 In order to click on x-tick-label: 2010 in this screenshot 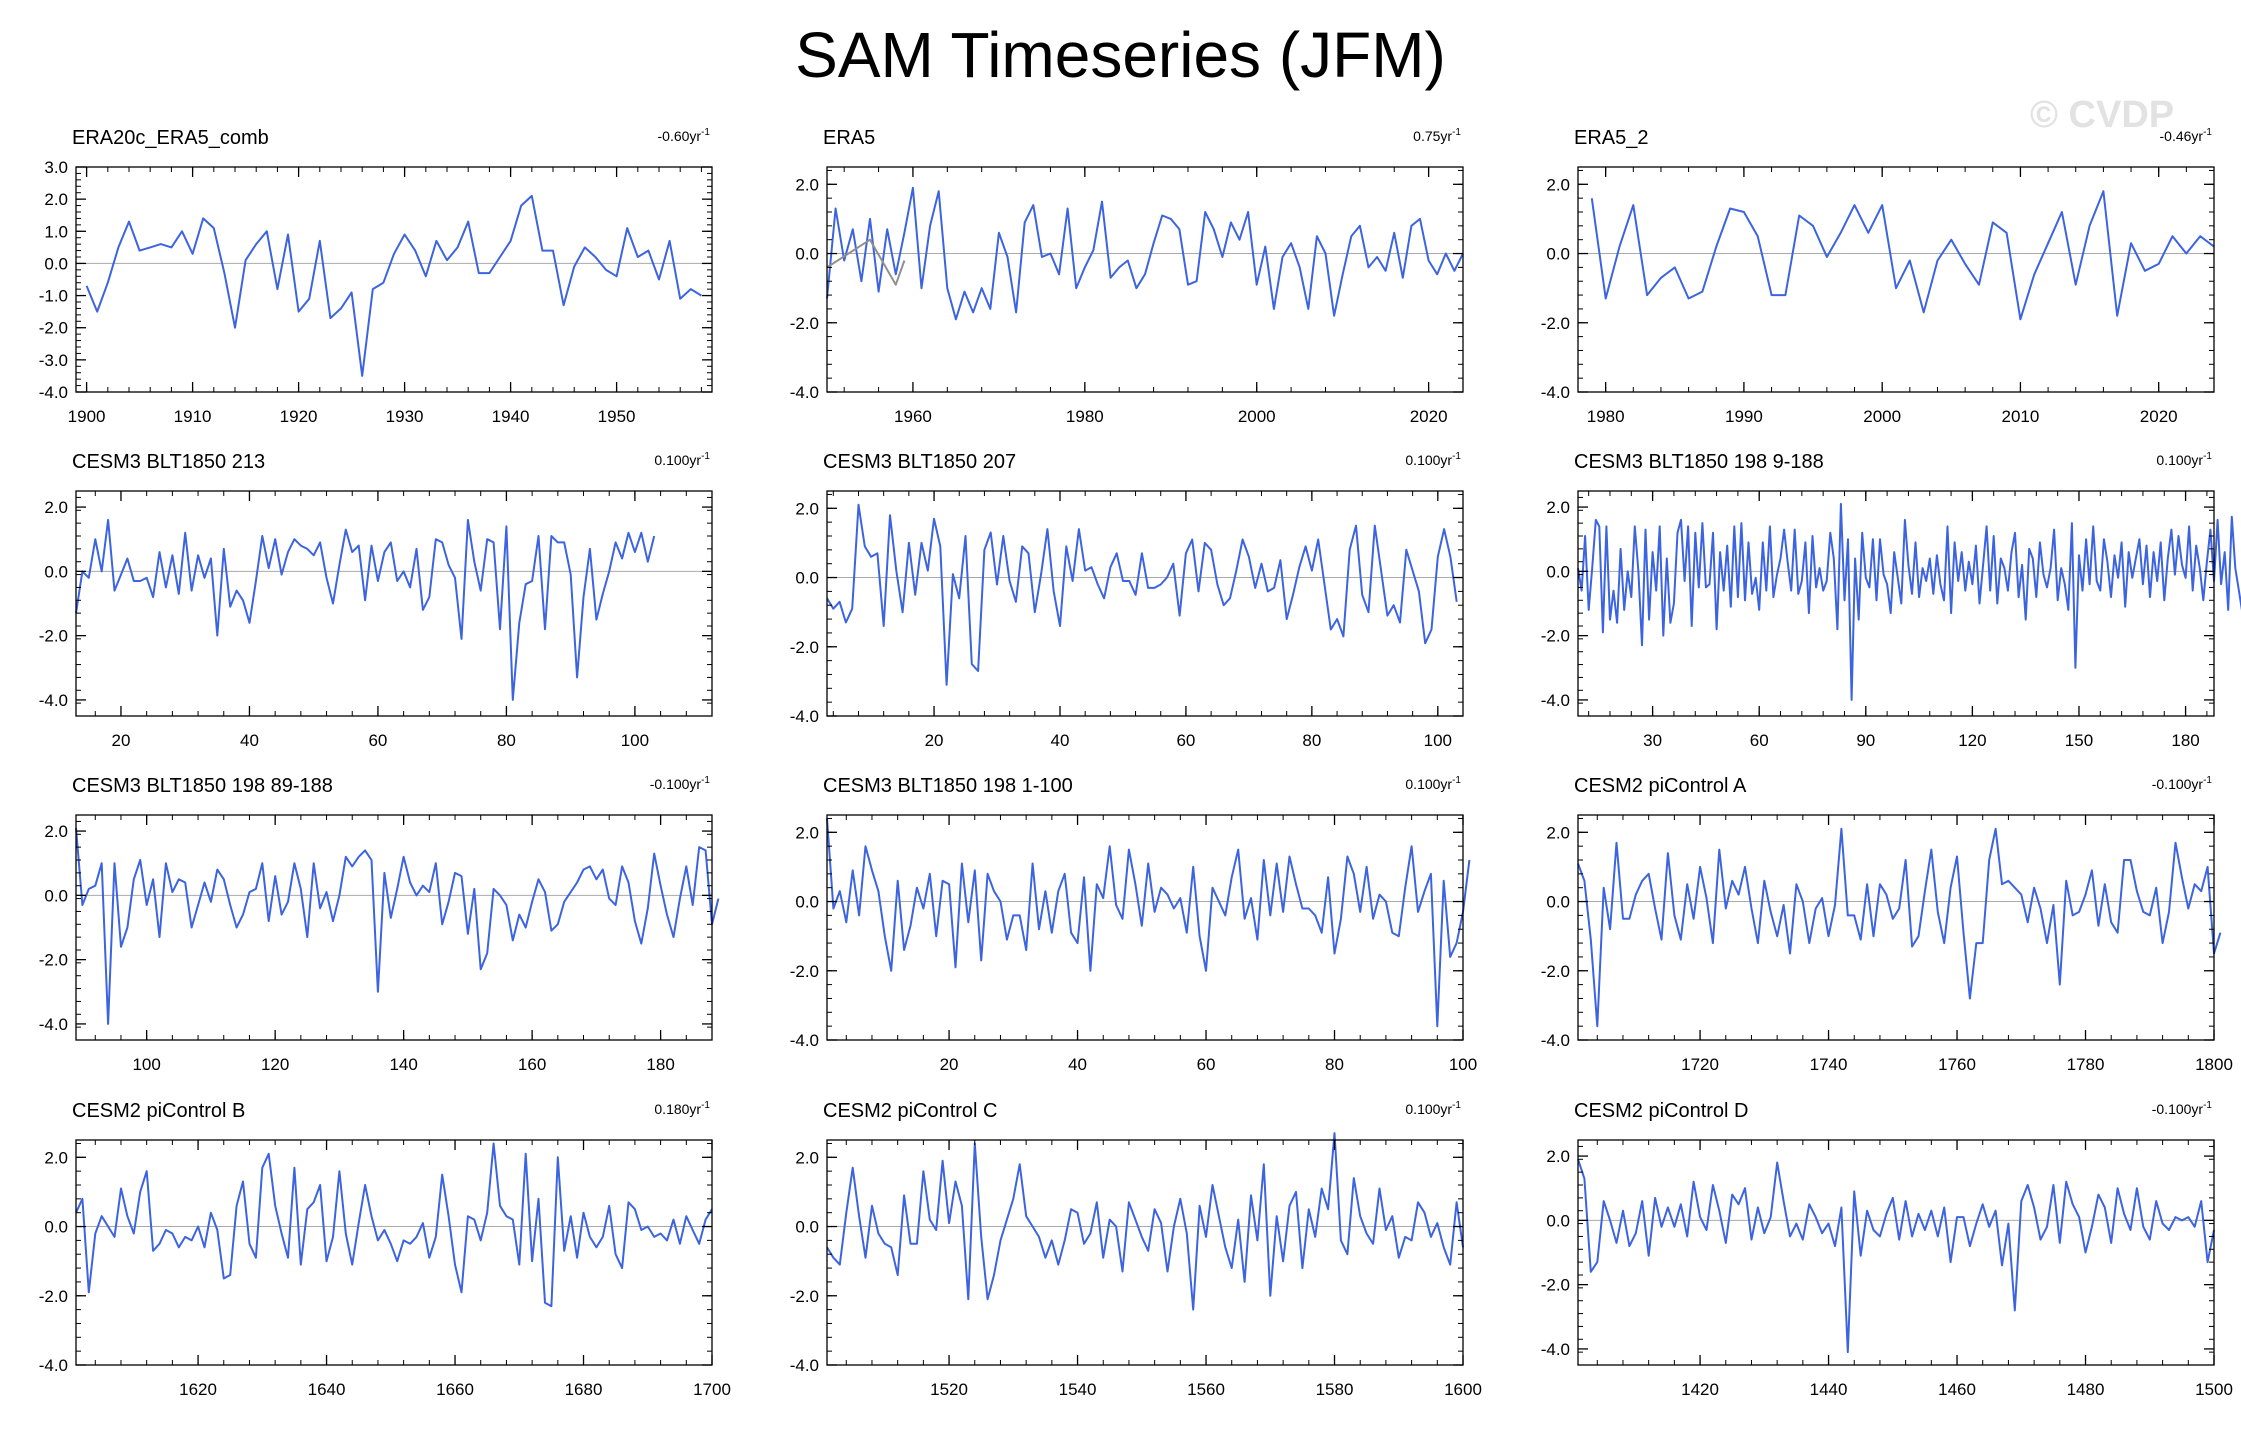, I will do `click(2021, 416)`.